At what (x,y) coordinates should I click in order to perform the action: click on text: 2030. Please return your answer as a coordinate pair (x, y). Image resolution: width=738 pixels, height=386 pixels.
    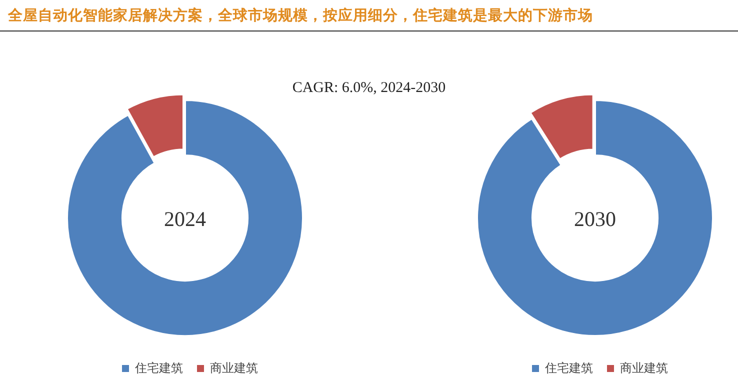
    Looking at the image, I should click on (595, 219).